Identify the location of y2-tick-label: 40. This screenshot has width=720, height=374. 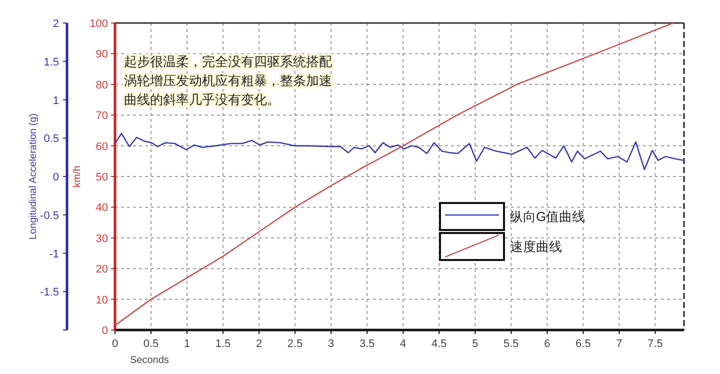
(102, 208).